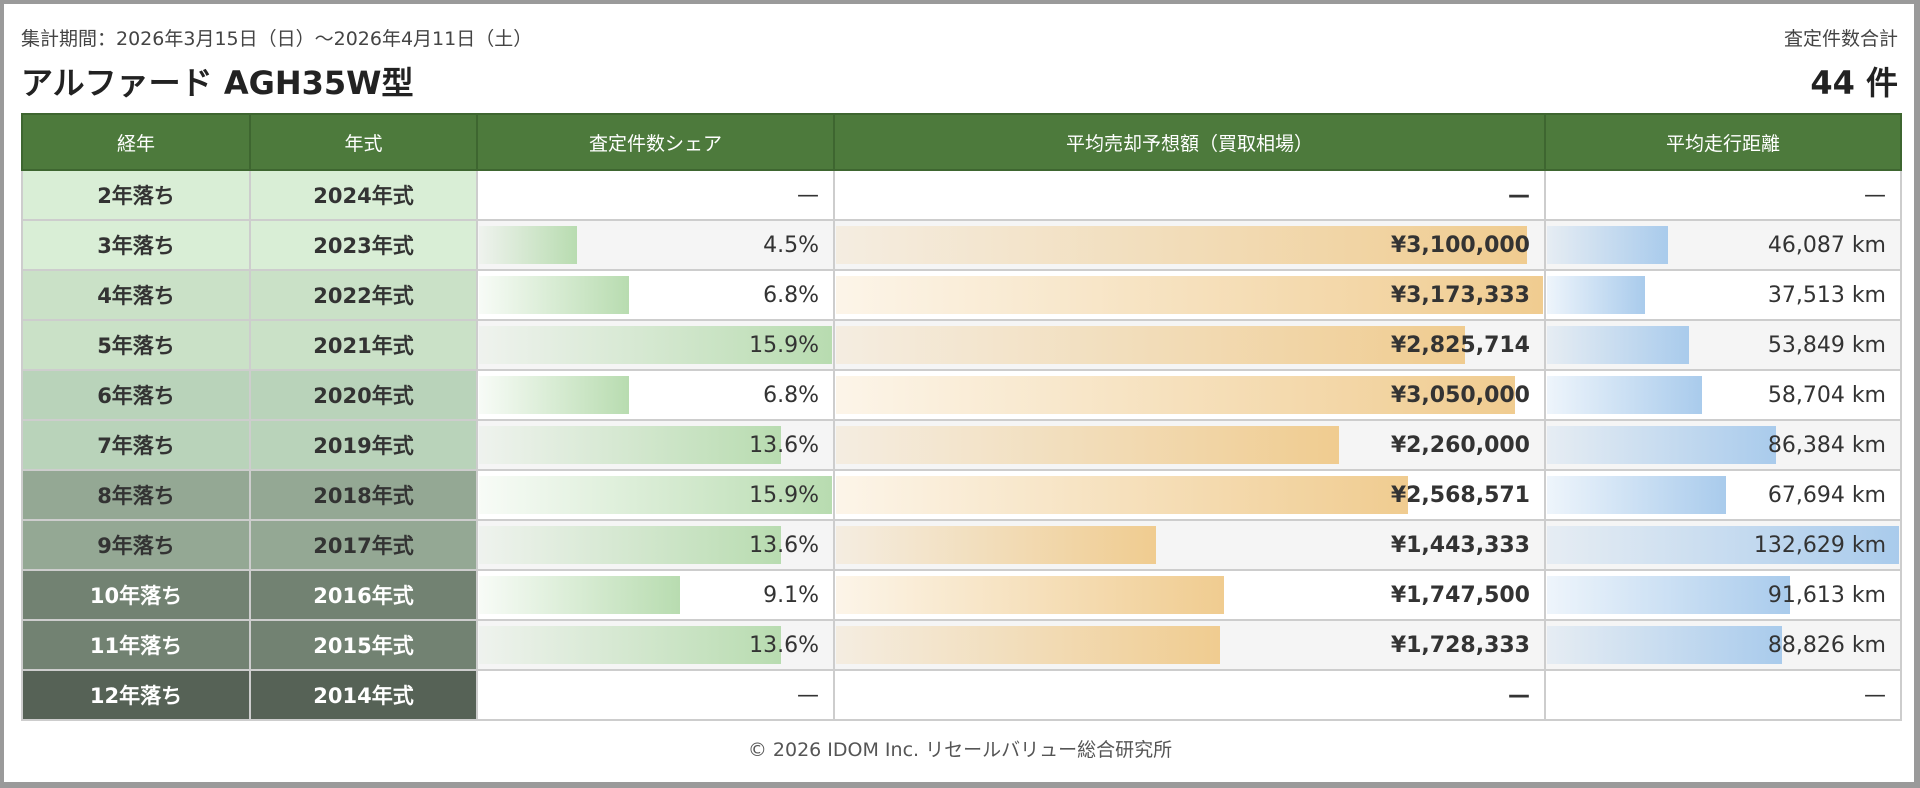 This screenshot has height=788, width=1920. What do you see at coordinates (1460, 545) in the screenshot?
I see `price-cell-value: ¥1,443,333` at bounding box center [1460, 545].